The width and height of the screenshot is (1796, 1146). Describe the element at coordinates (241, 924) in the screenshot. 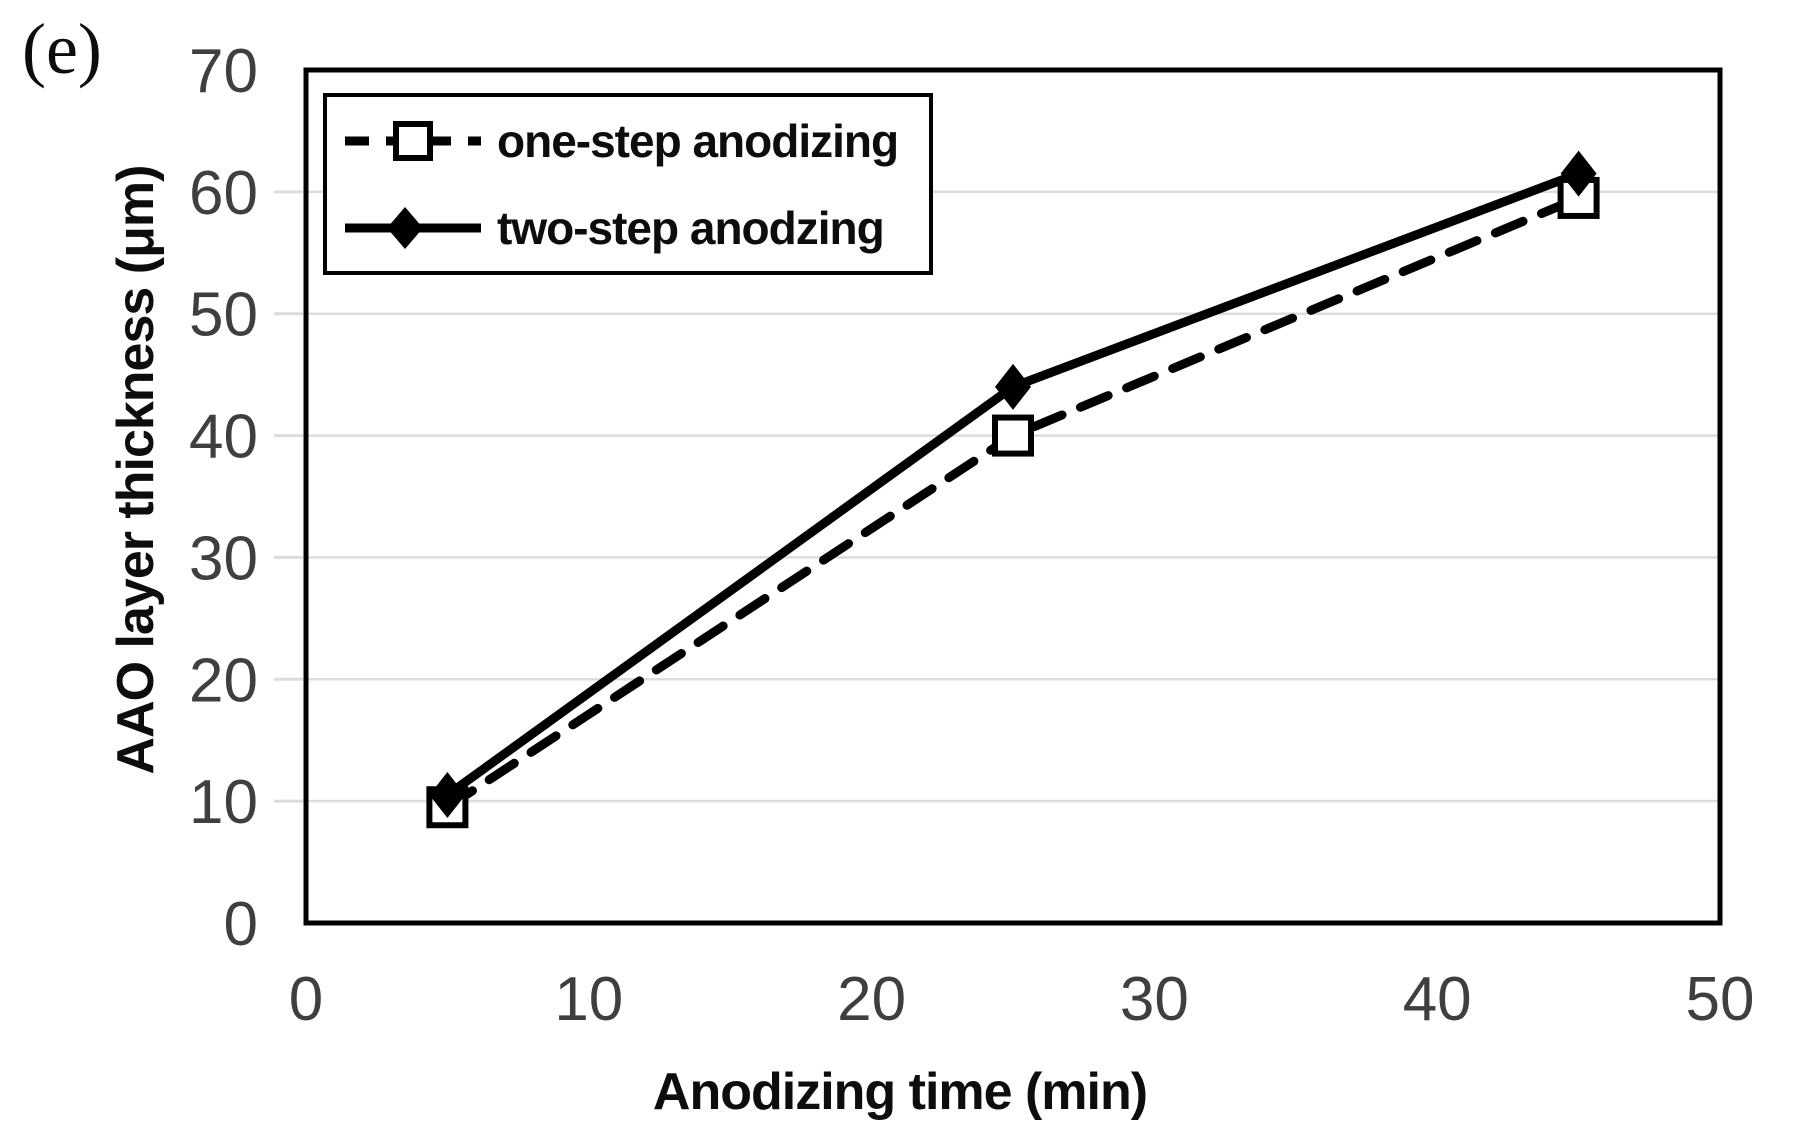

I see `y-tick-label-0: 0` at that location.